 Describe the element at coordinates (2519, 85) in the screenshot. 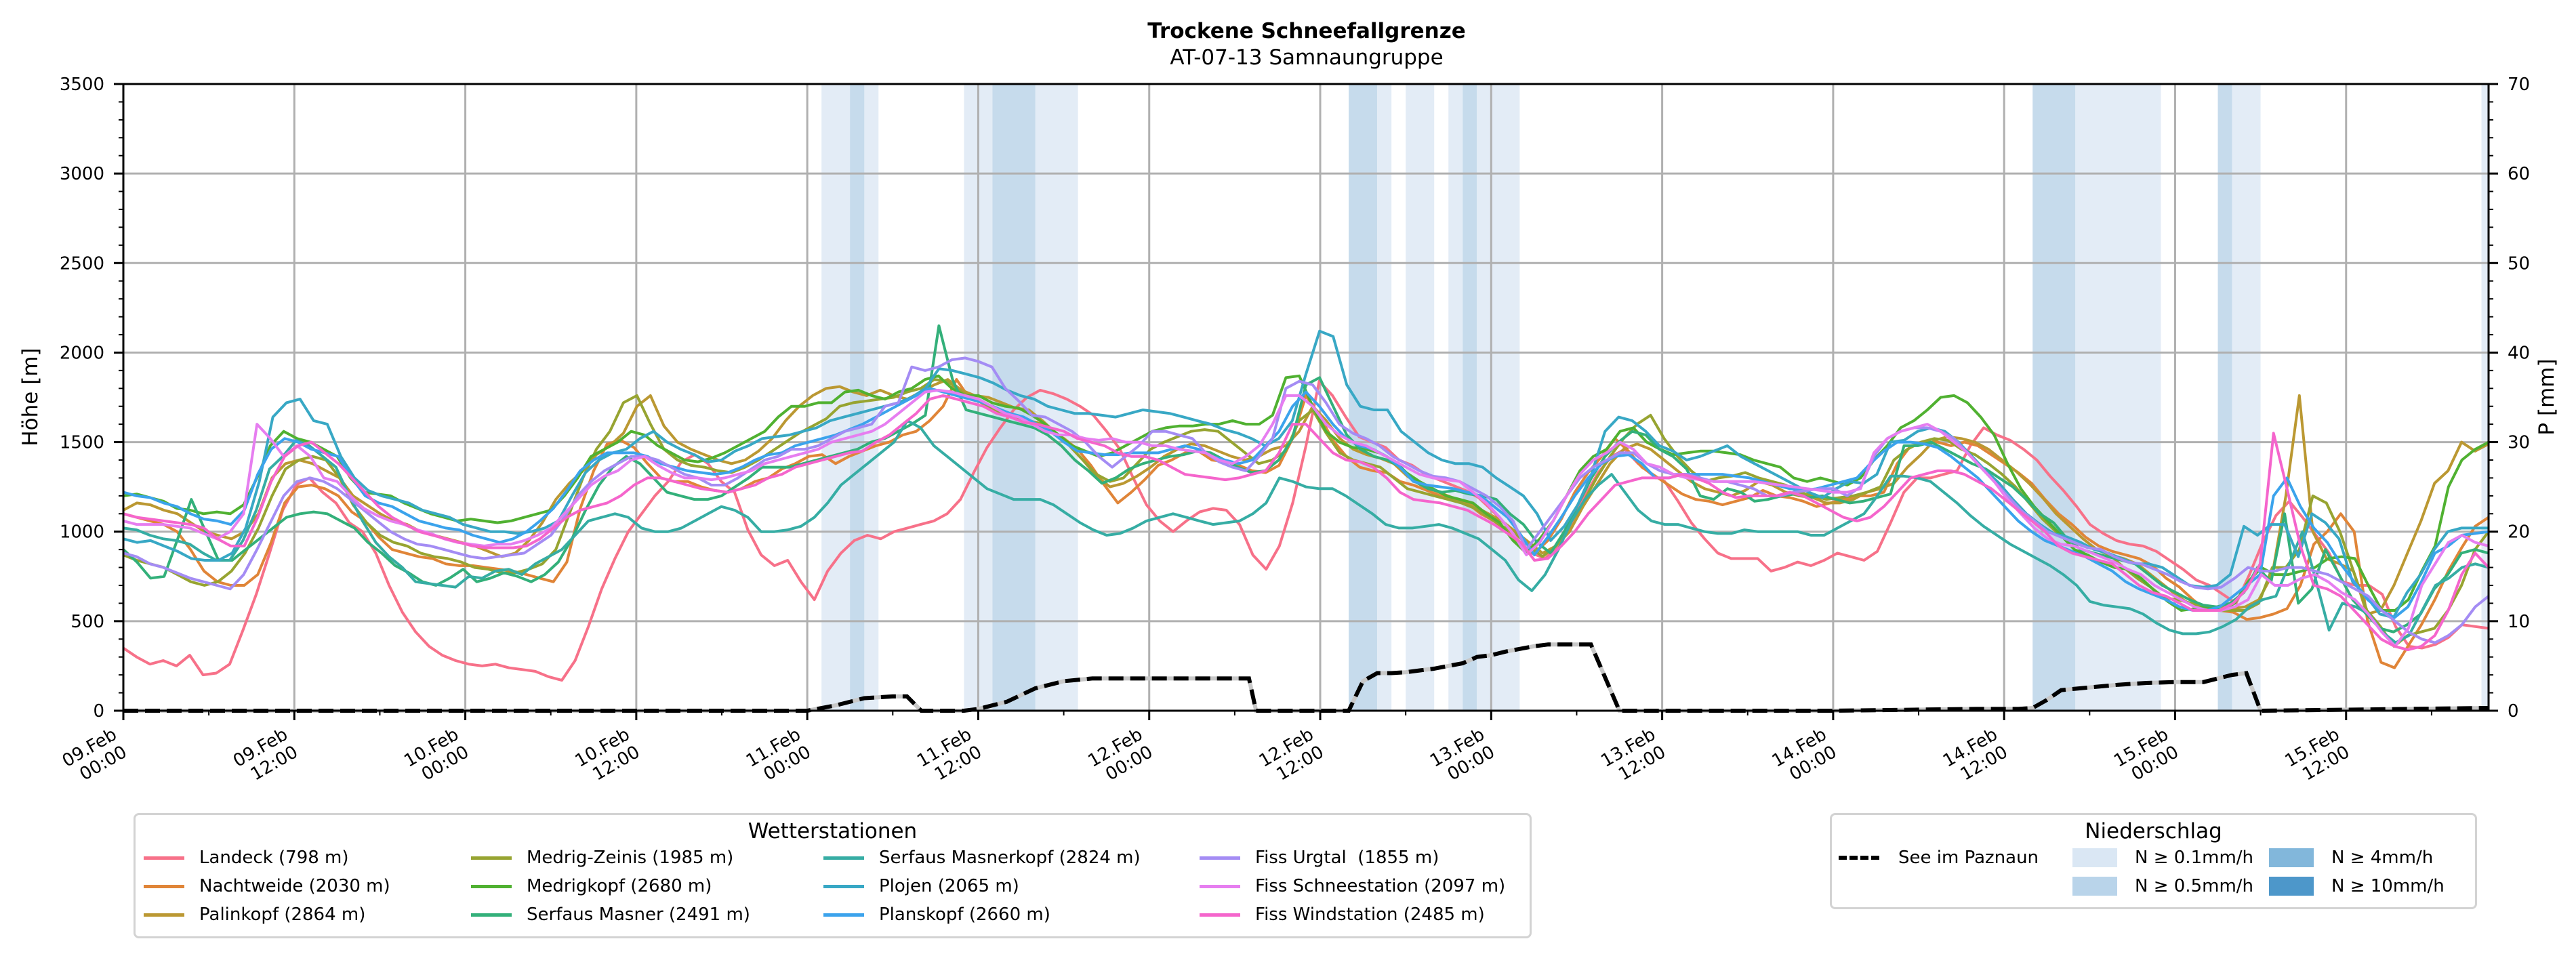

I see `y-right-tick-label: 70` at that location.